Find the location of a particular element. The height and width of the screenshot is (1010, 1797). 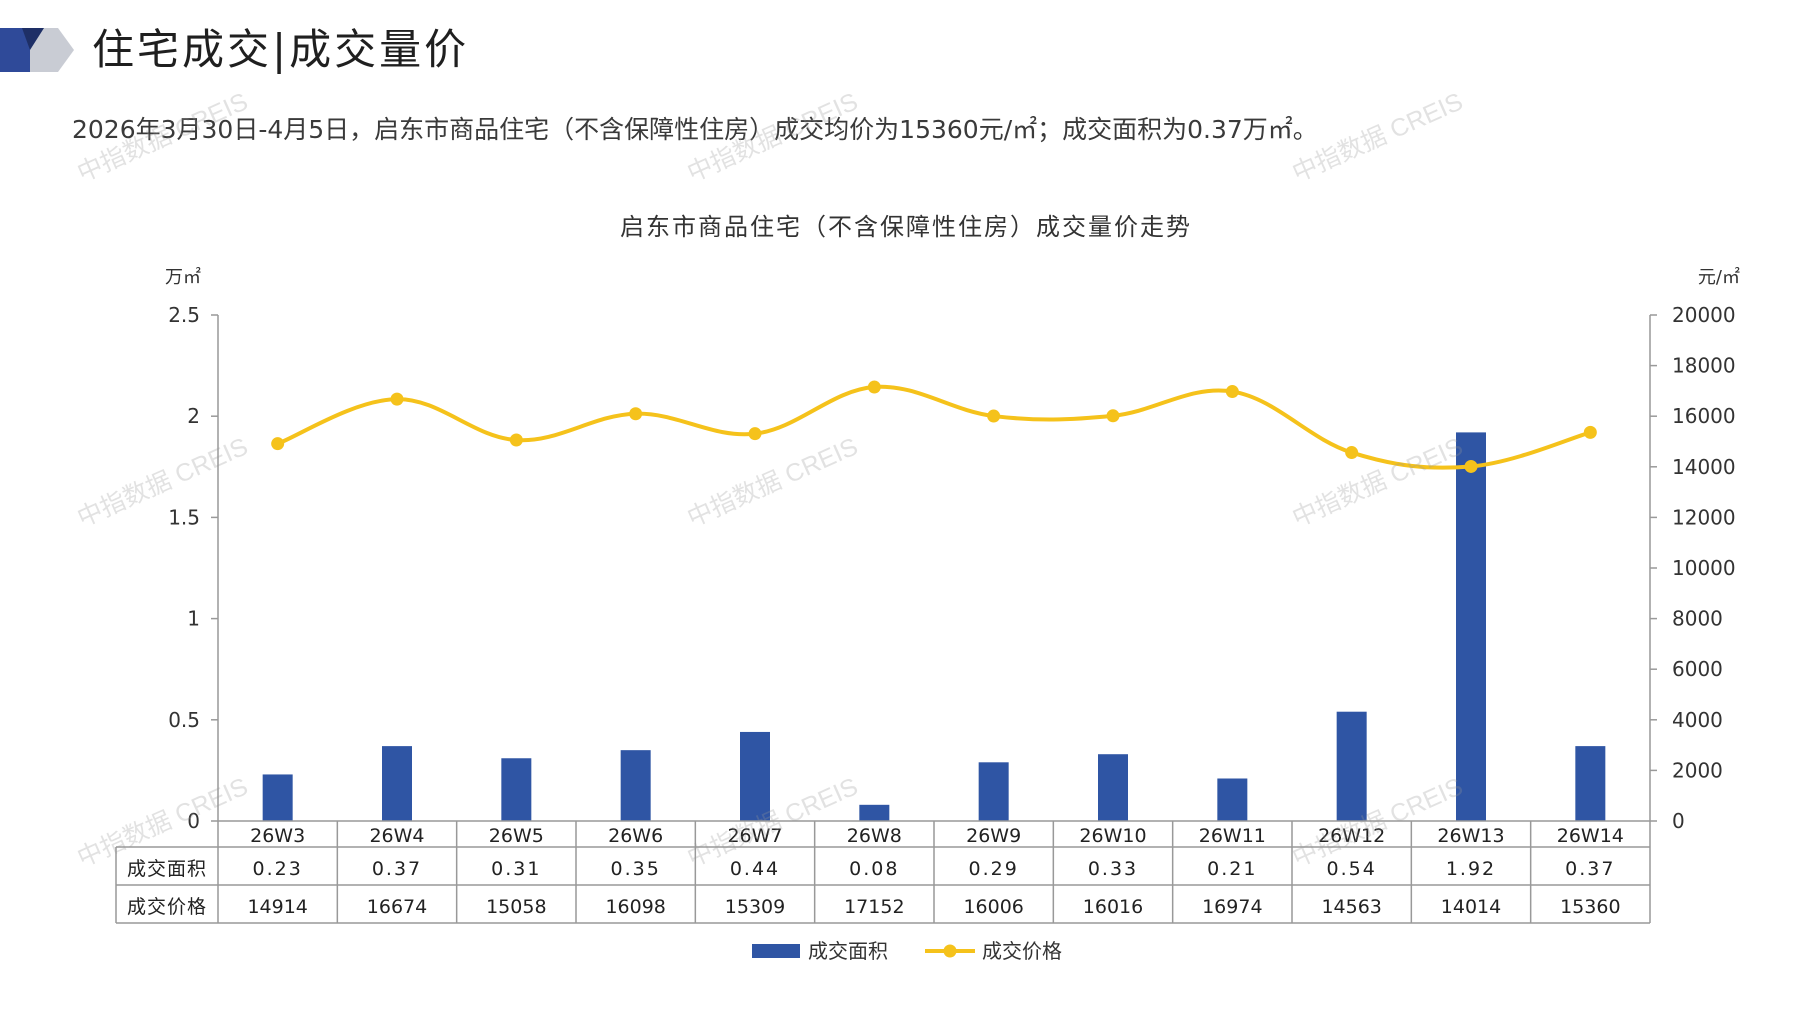

table-price-value: 14563 is located at coordinates (1351, 907).